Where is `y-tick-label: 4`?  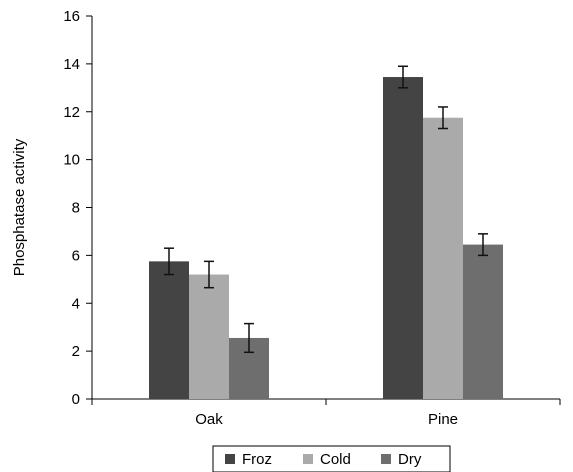
y-tick-label: 4 is located at coordinates (76, 303).